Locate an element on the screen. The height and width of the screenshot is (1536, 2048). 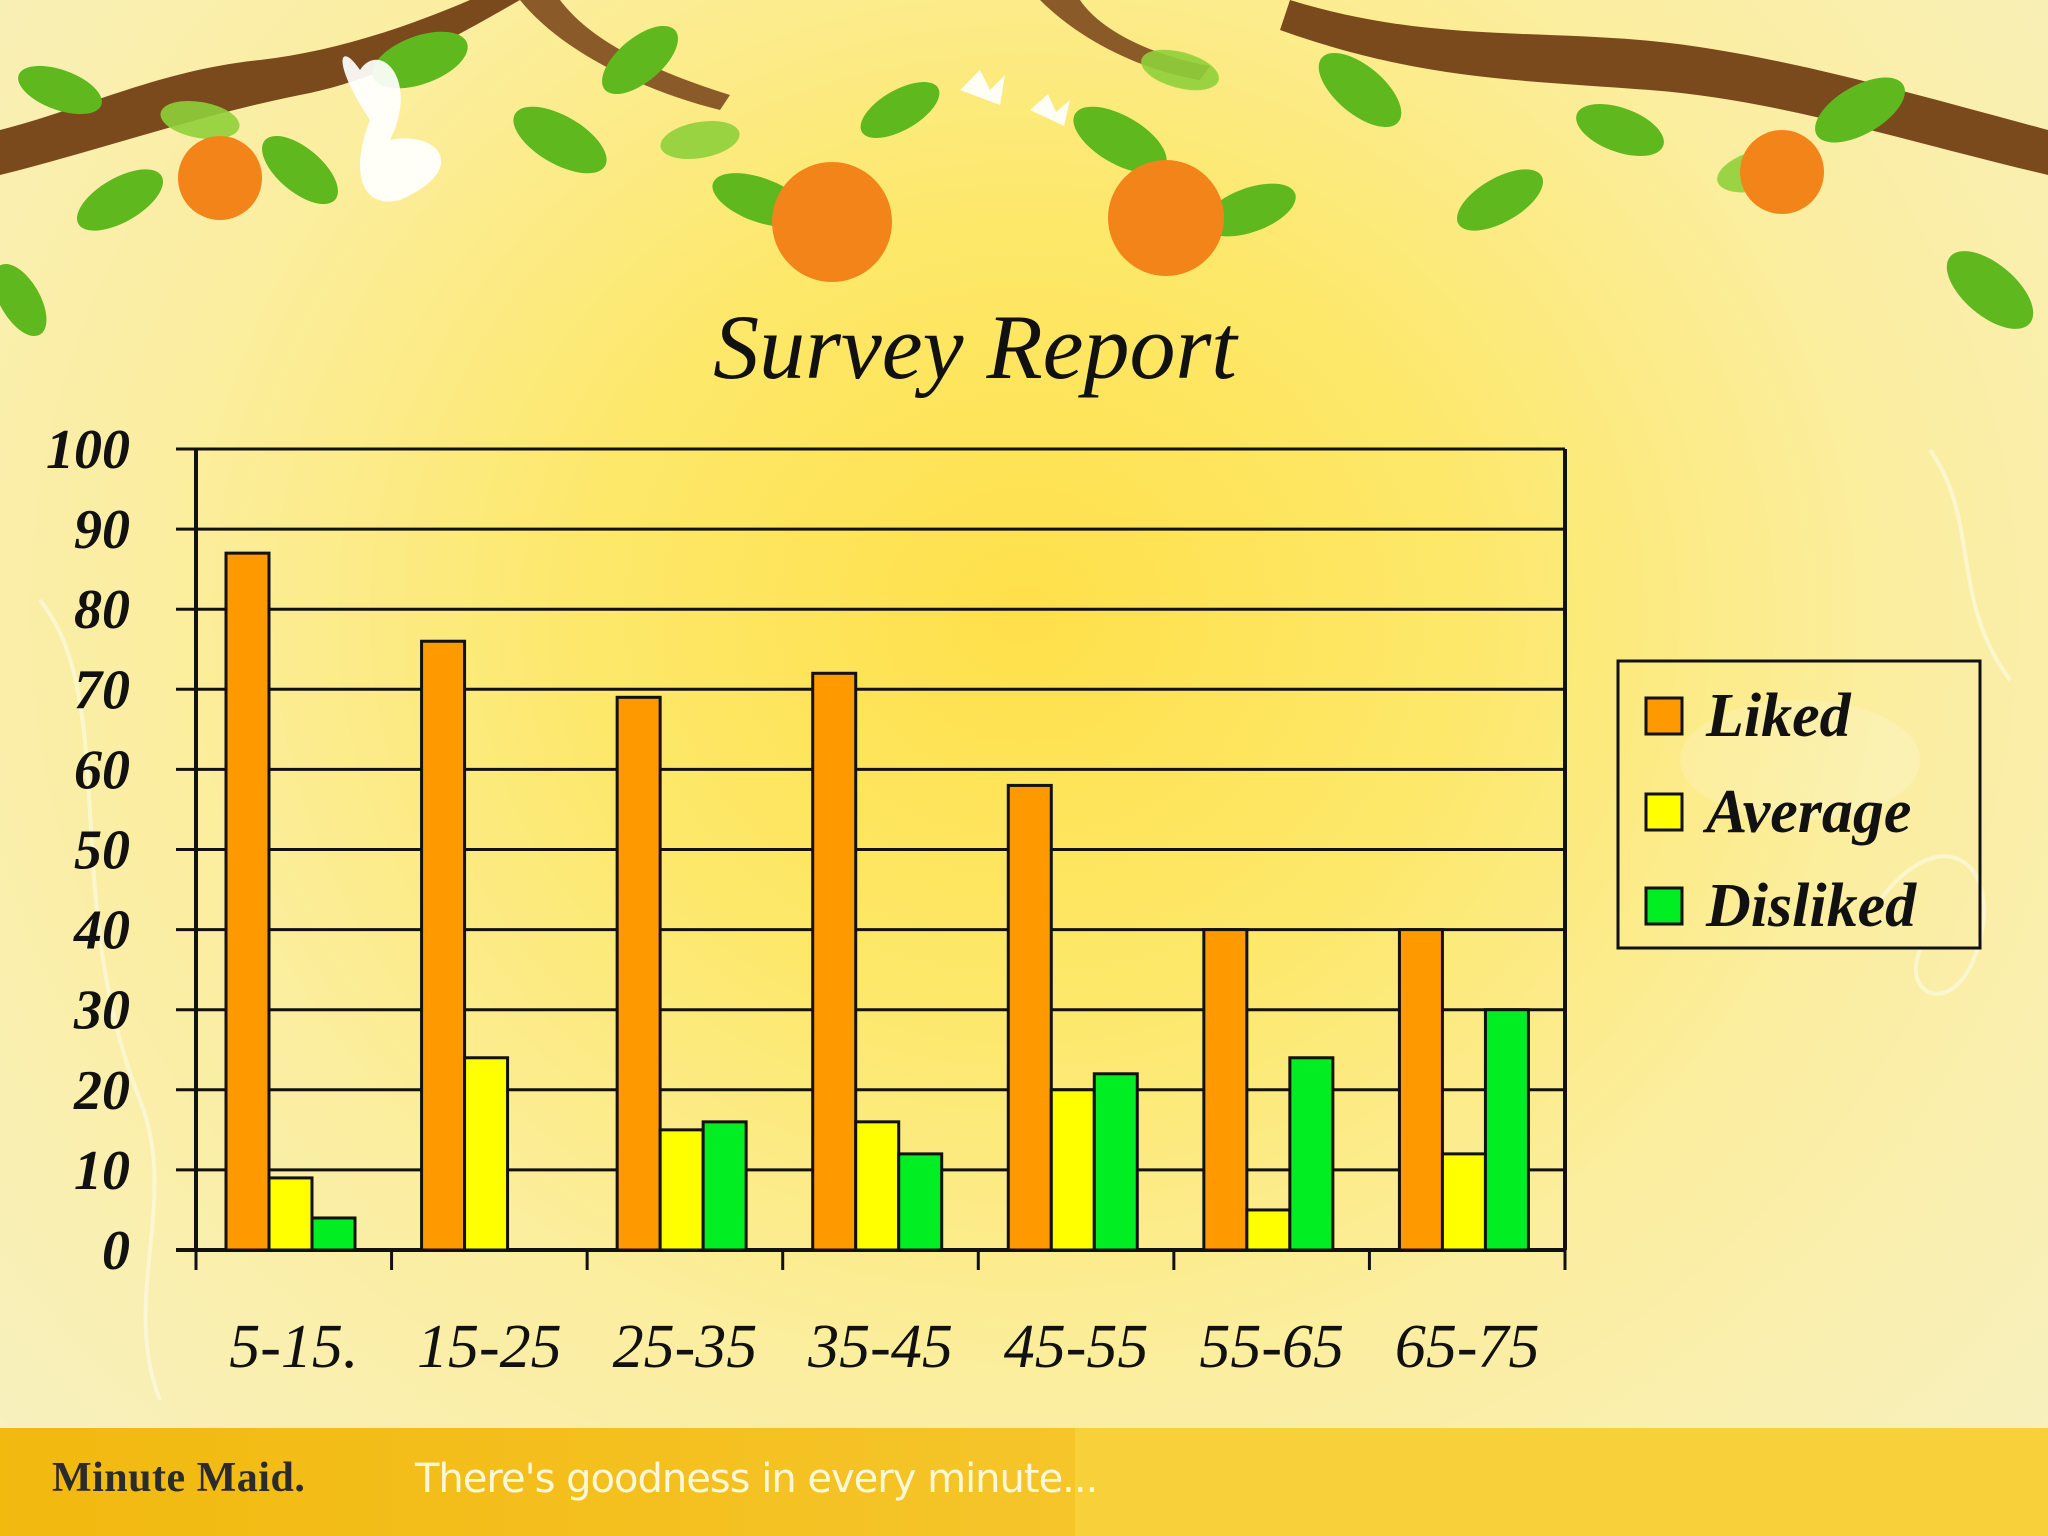
tree-branch-right is located at coordinates (1664, 87).